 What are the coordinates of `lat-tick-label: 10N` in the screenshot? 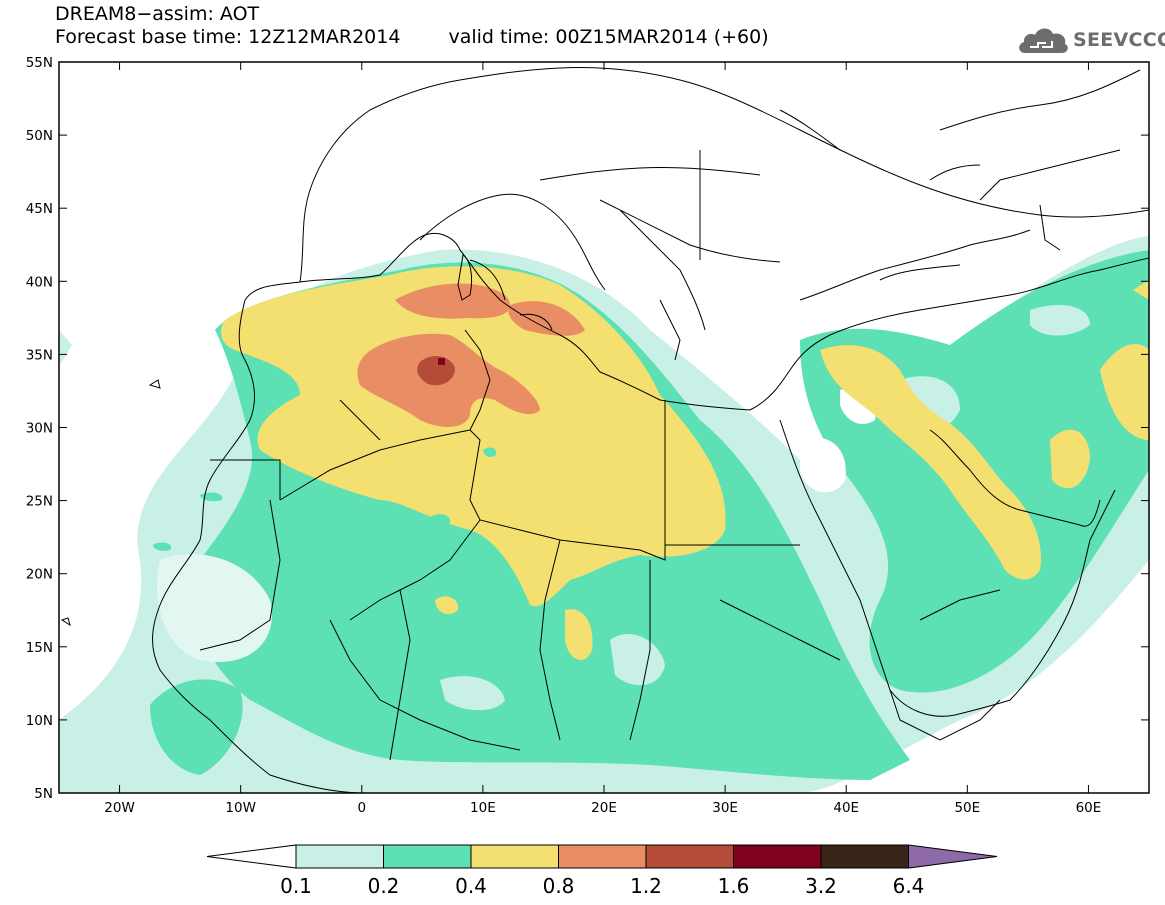 It's located at (39, 721).